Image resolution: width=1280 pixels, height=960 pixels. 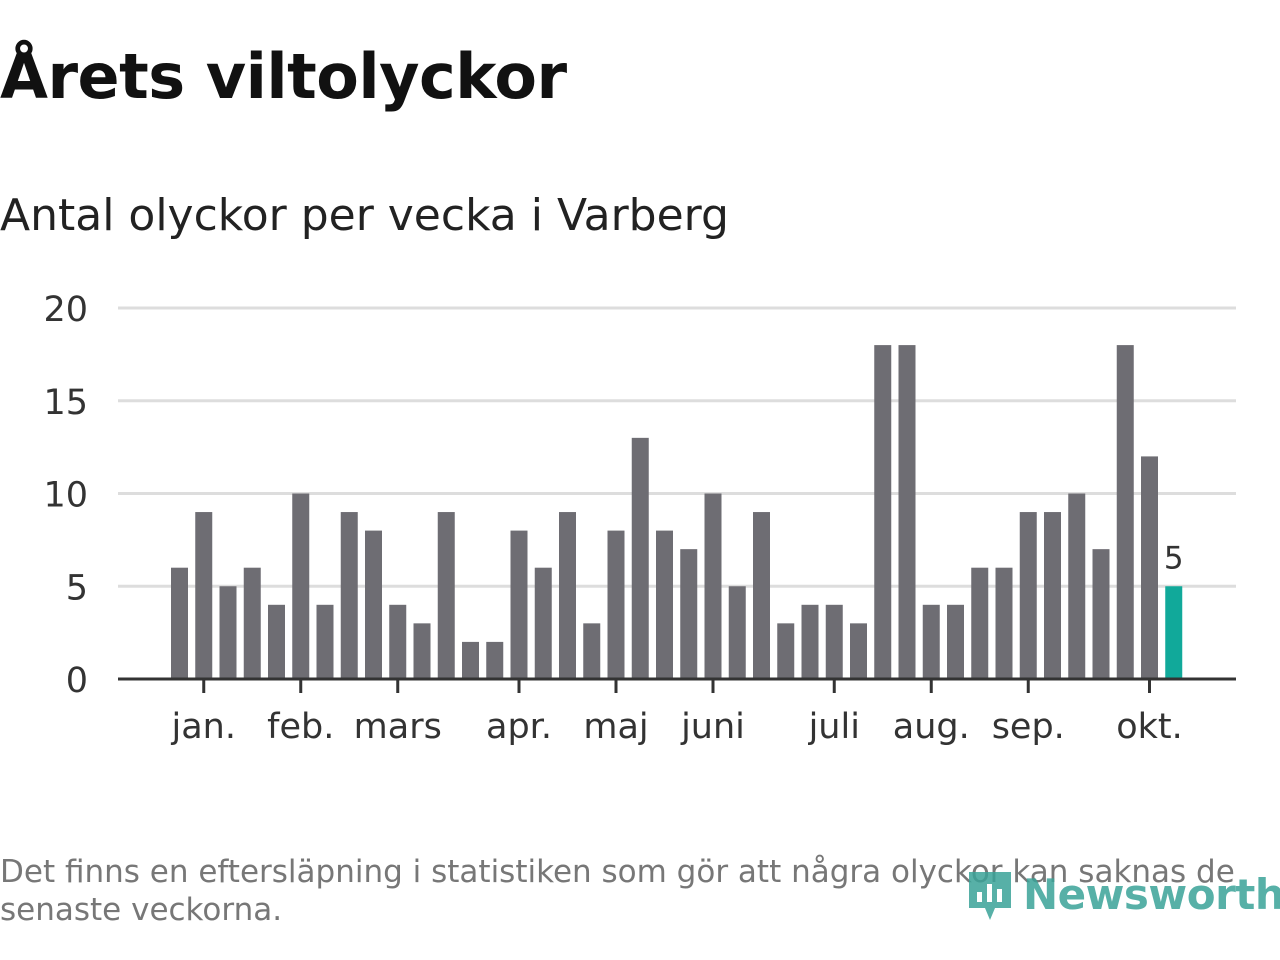 I want to click on newsworthy-logo: Newsworthy, so click(x=1122, y=894).